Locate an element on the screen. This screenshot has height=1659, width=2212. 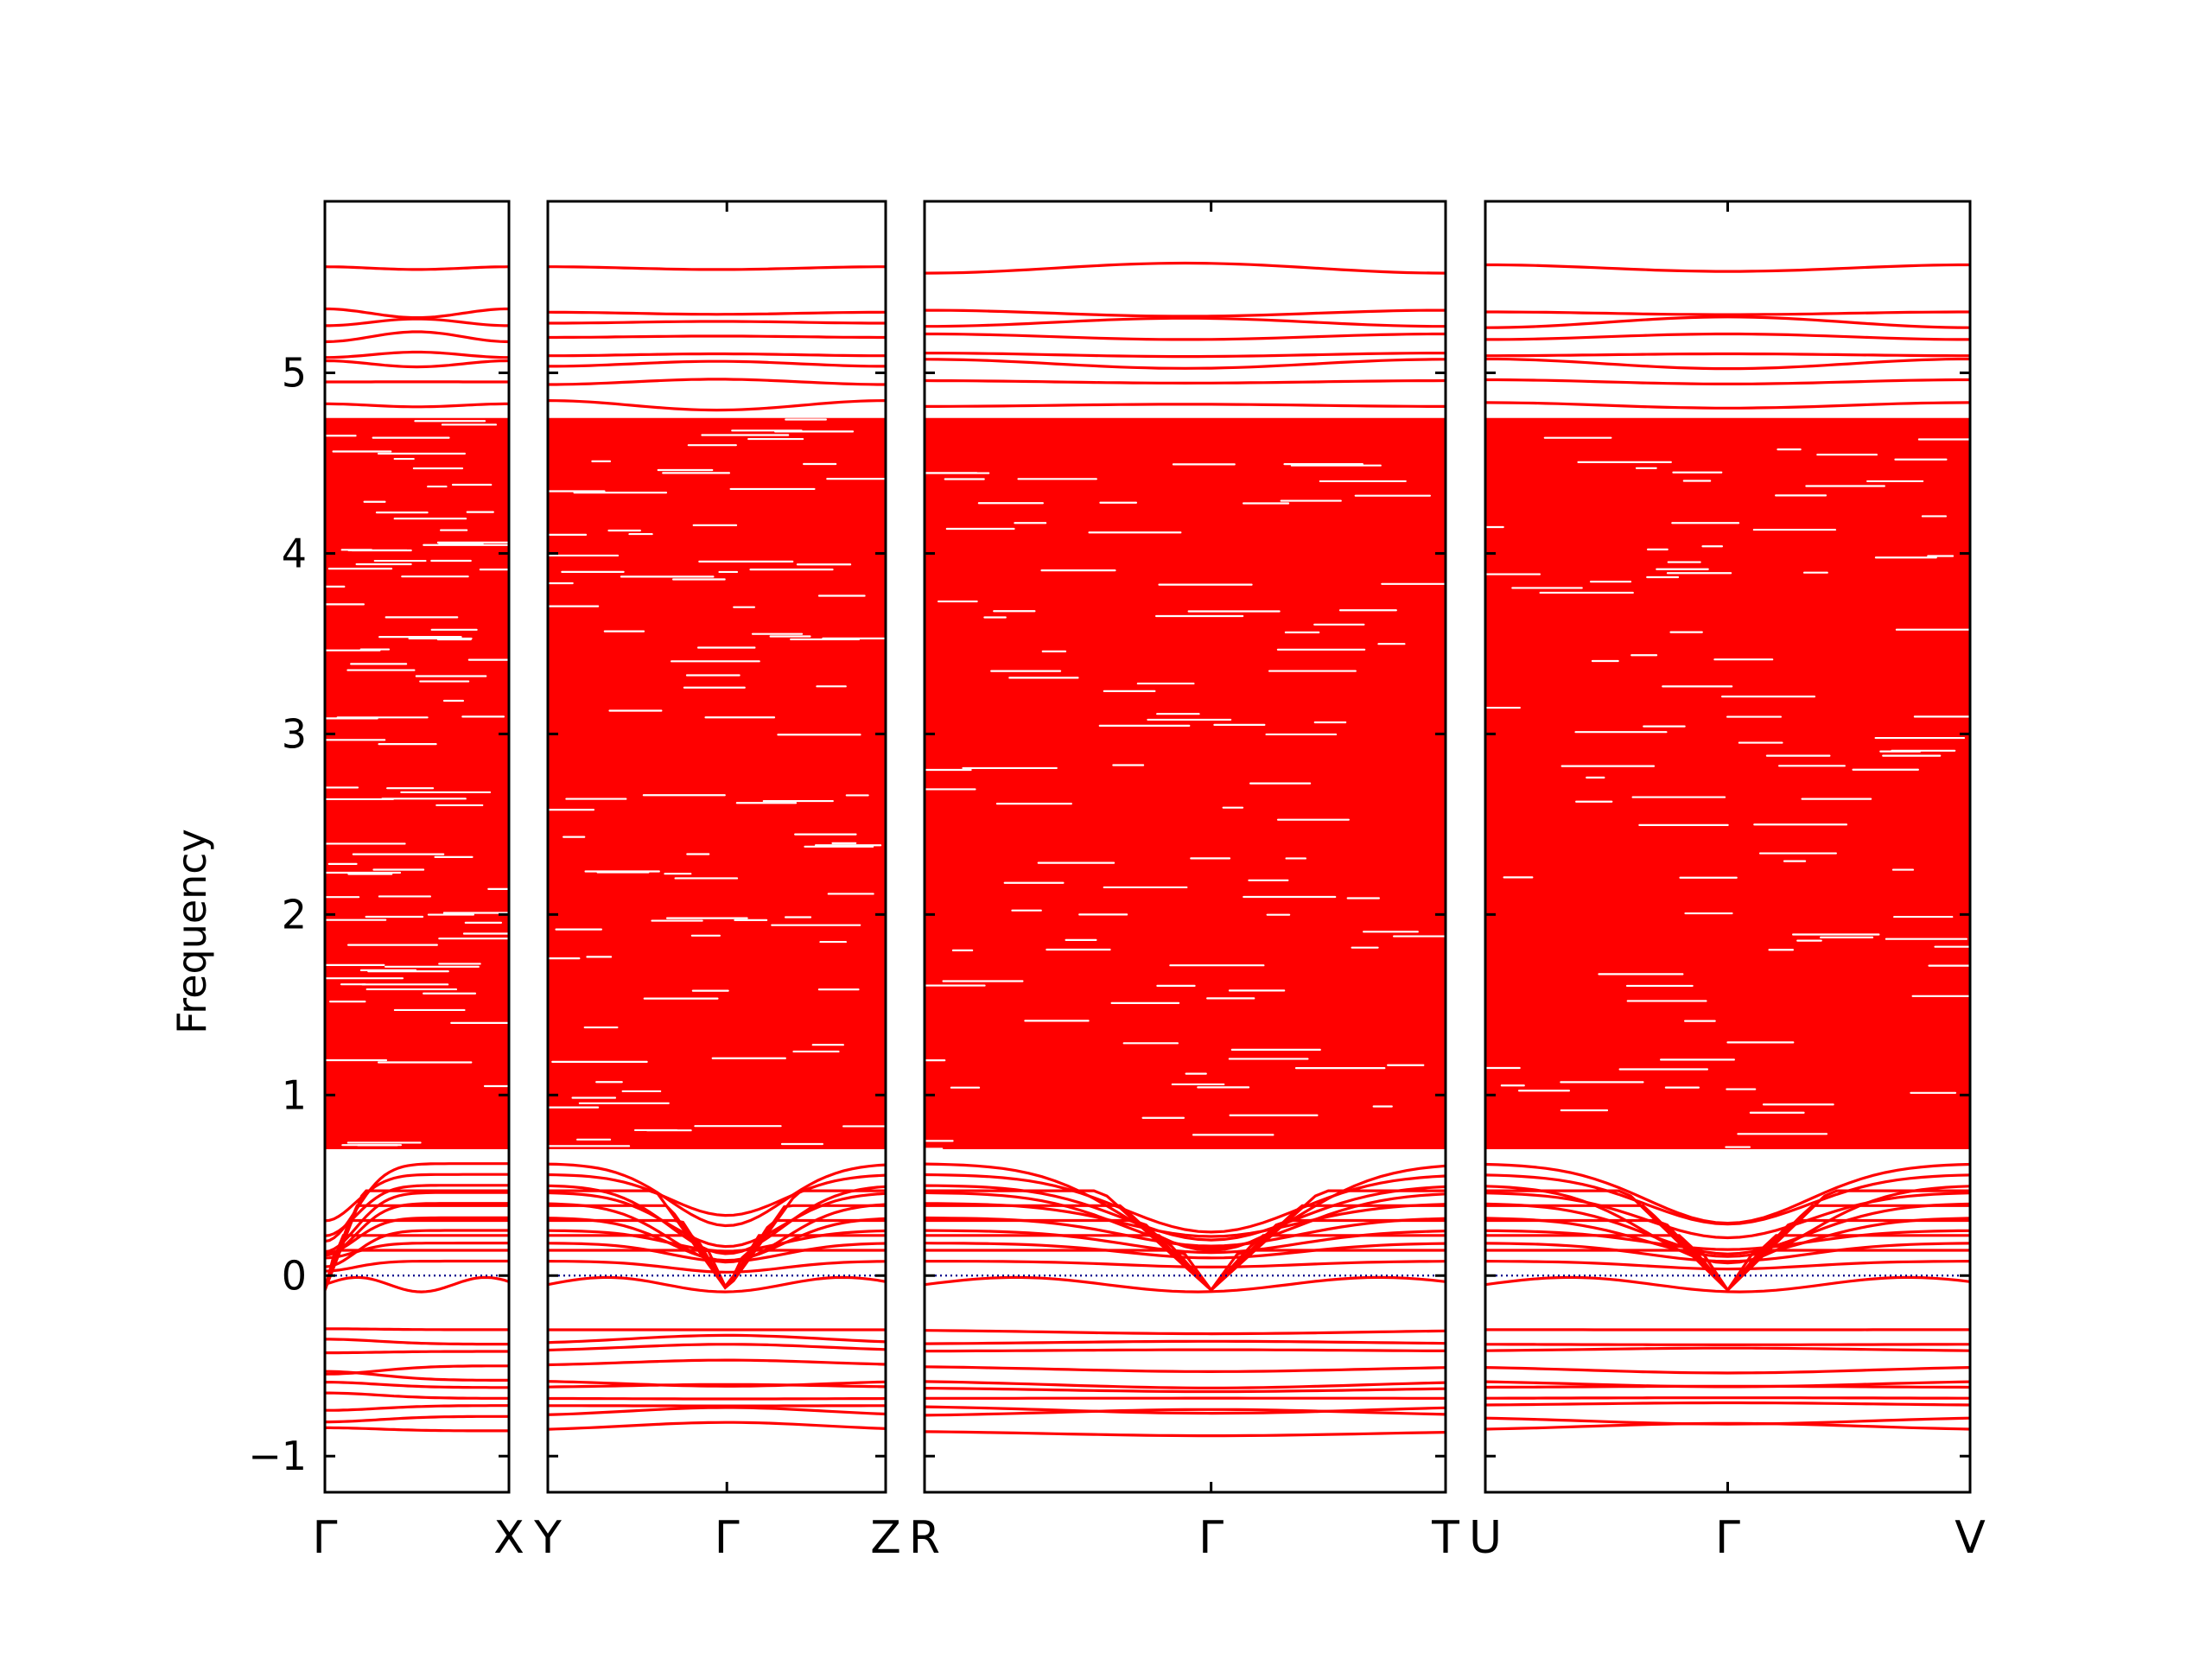
panel-frame is located at coordinates (417, 847).